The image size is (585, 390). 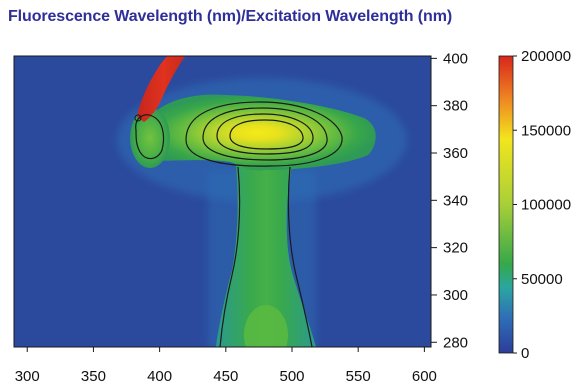 What do you see at coordinates (138, 118) in the screenshot?
I see `scatter-marker` at bounding box center [138, 118].